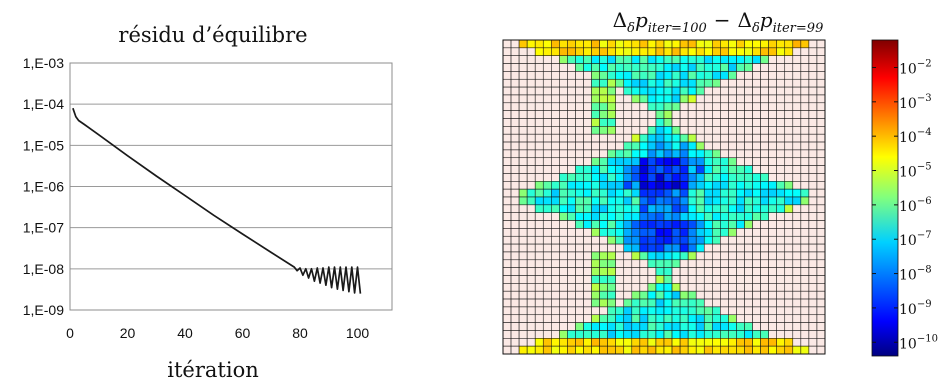 The width and height of the screenshot is (943, 387). What do you see at coordinates (756, 28) in the screenshot?
I see `title-sub-delta-2: δ` at bounding box center [756, 28].